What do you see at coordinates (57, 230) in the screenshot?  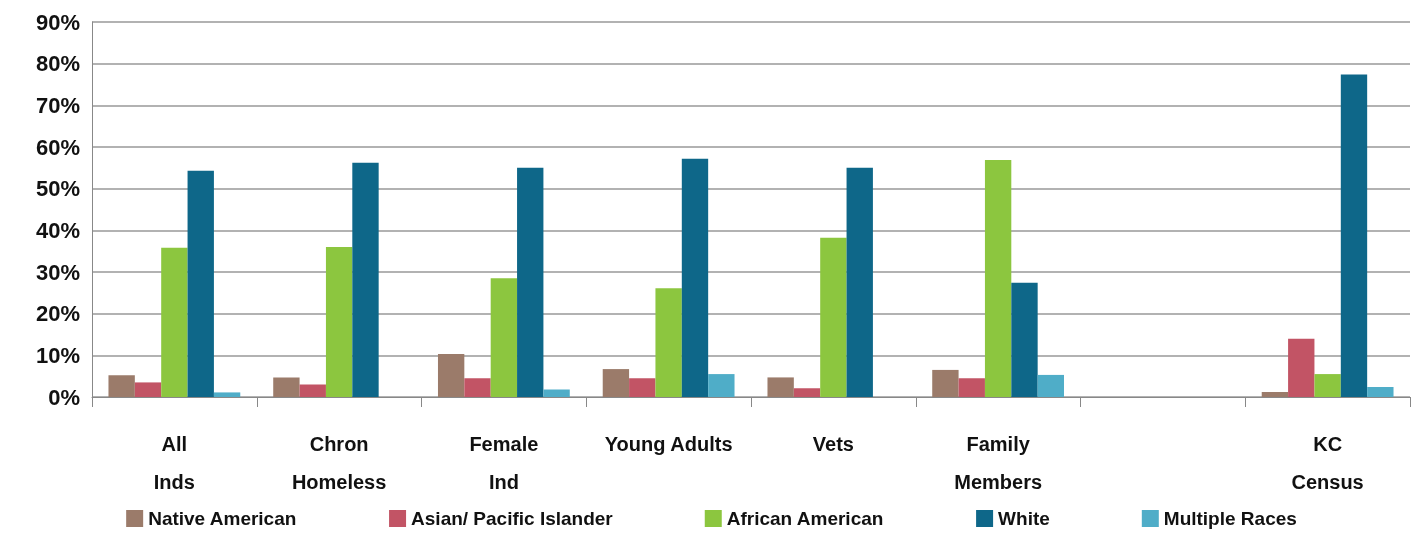 I see `y-tick-label: 40%` at bounding box center [57, 230].